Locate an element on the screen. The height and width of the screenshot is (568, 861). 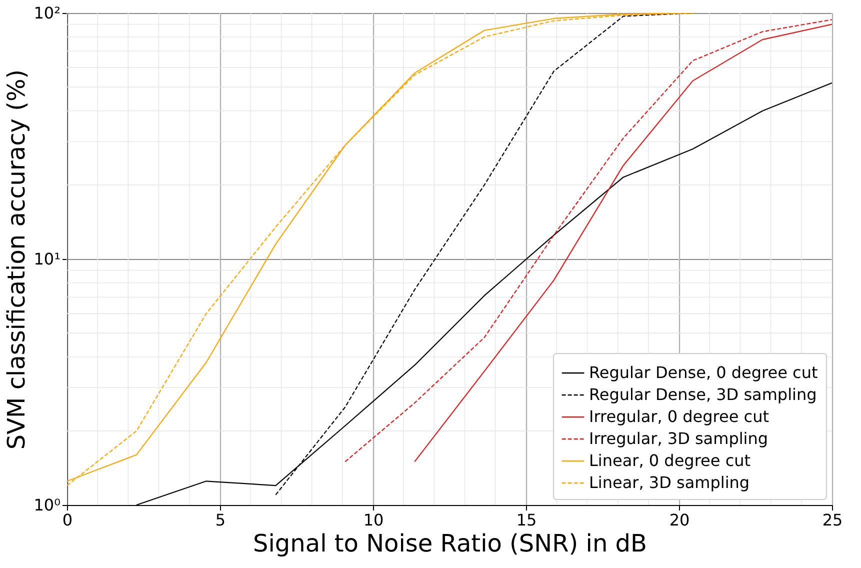
x-tick-label: 0 is located at coordinates (67, 520).